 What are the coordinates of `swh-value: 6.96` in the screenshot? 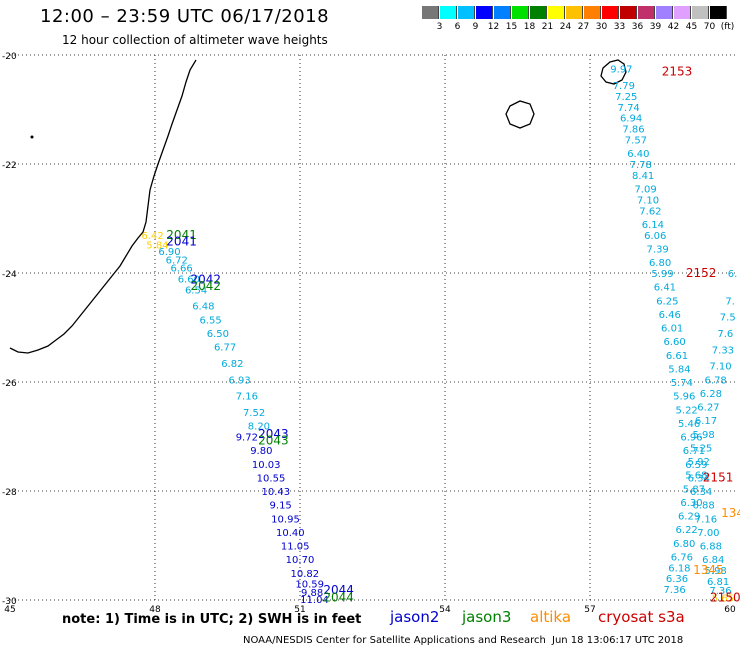 It's located at (691, 438).